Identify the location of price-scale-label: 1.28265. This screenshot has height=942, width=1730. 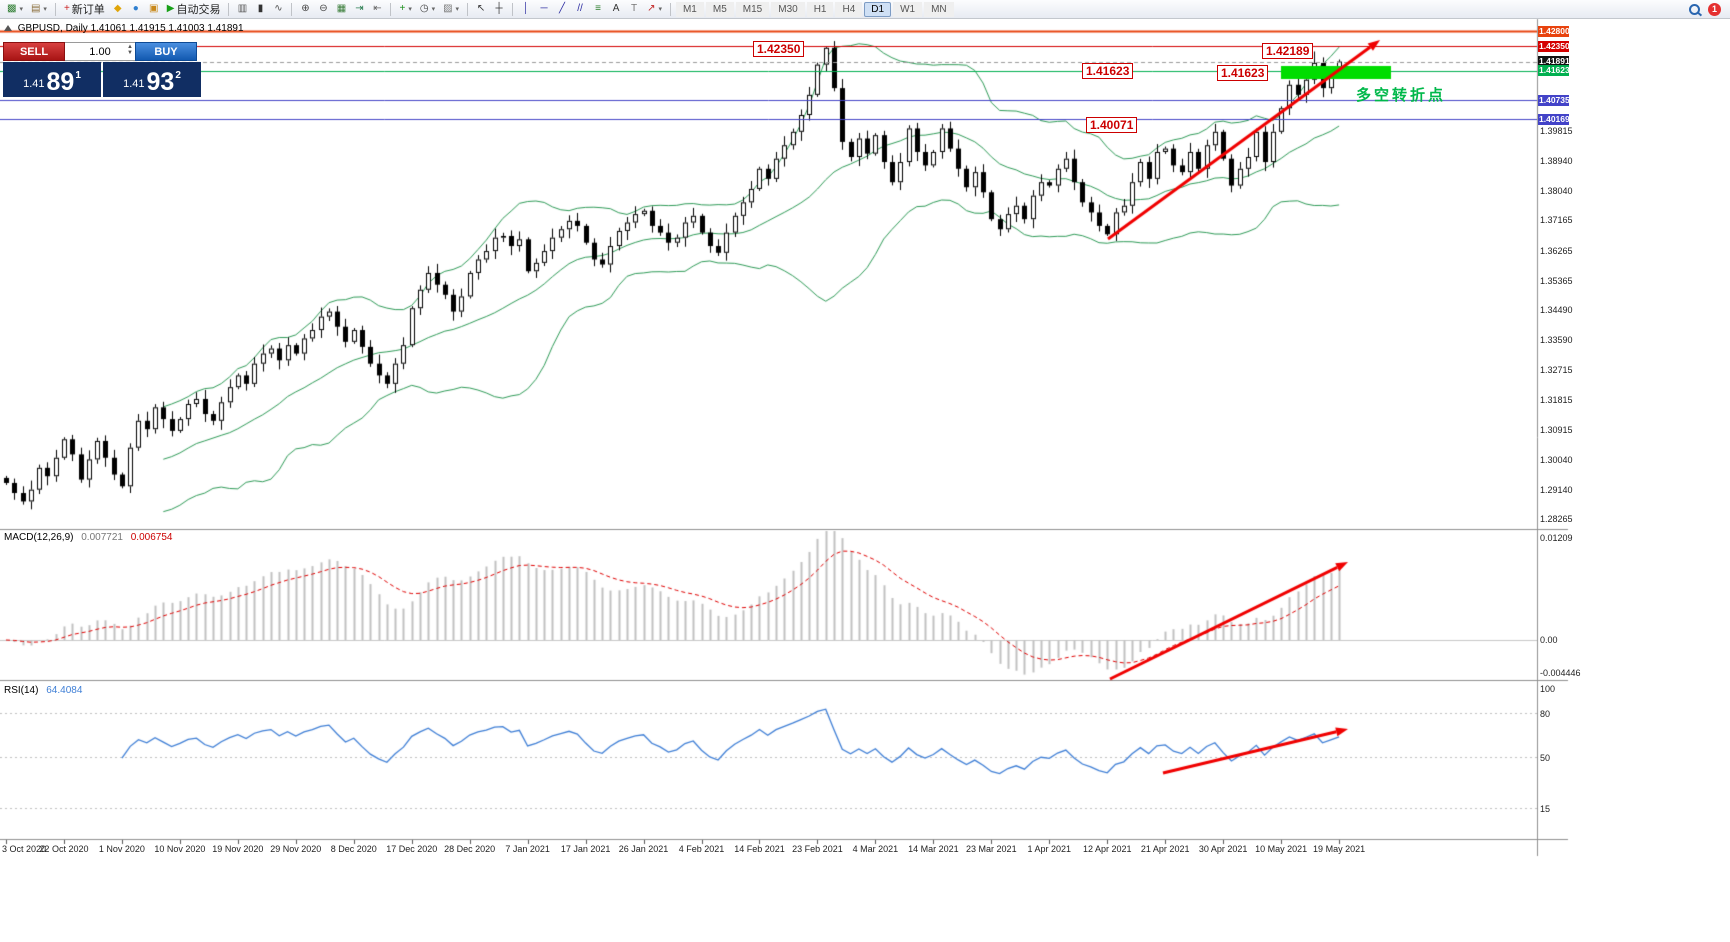
(1556, 519).